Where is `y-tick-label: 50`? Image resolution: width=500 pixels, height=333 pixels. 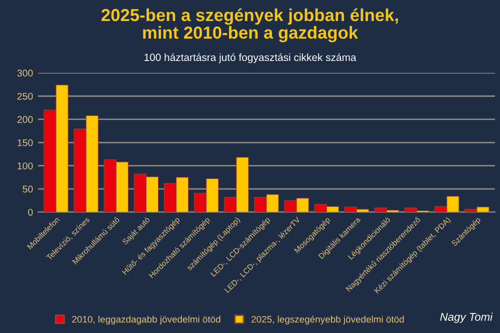 y-tick-label: 50 is located at coordinates (27, 189).